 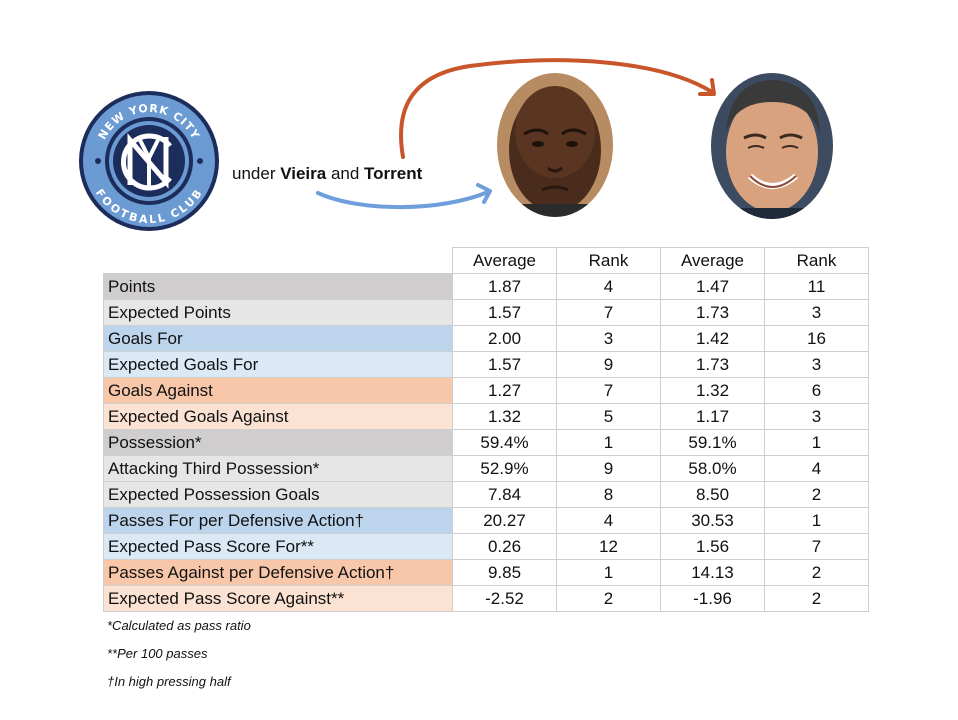 I want to click on table-row: Expected Pass Score For** 0.26 12 1.56 7, so click(x=486, y=546).